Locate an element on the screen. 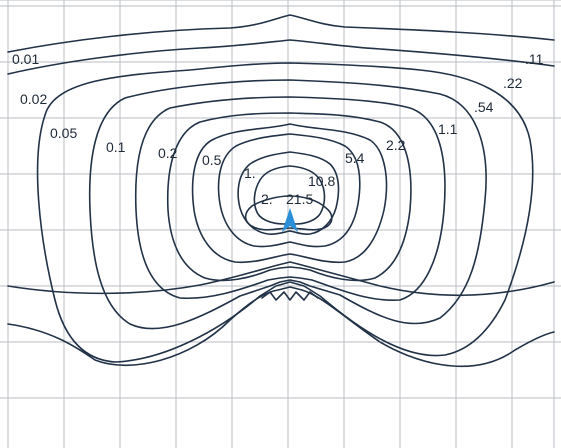 This screenshot has width=561, height=448. contour-label: 0.05 is located at coordinates (63, 133).